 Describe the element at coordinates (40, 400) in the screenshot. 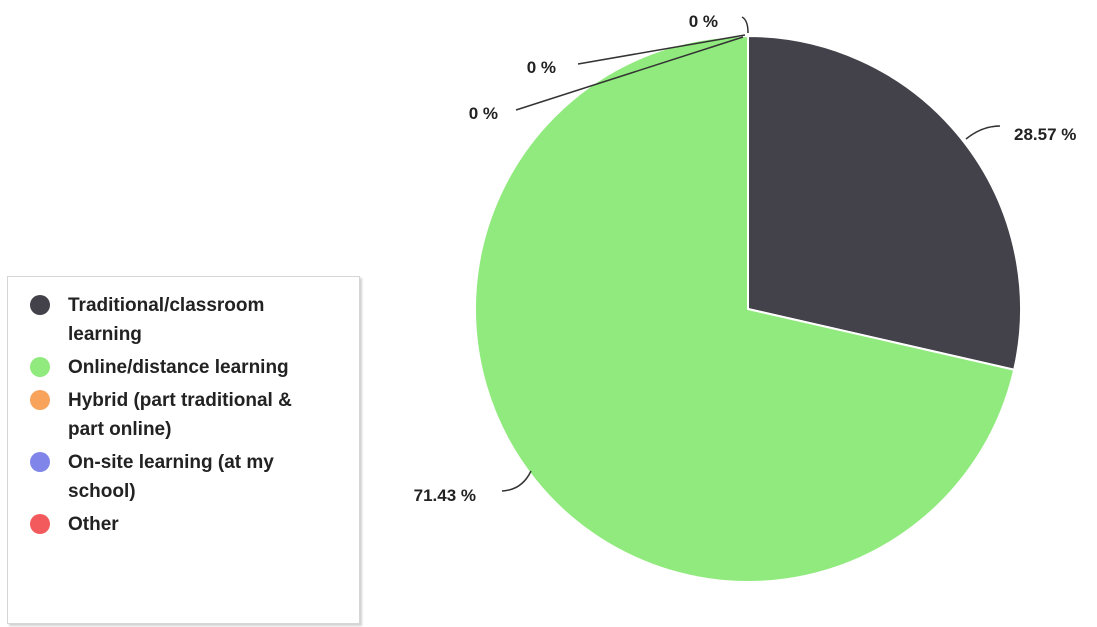

I see `legend-marker-hybrid` at that location.